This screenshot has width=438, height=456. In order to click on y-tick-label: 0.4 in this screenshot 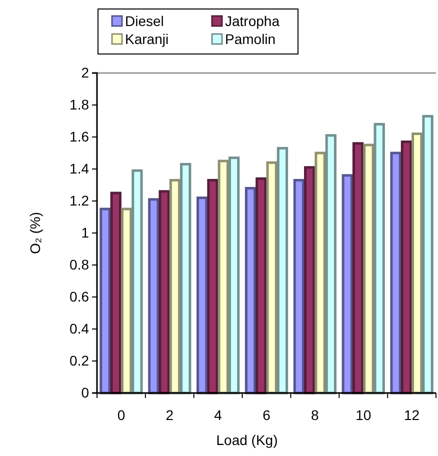, I will do `click(80, 328)`.